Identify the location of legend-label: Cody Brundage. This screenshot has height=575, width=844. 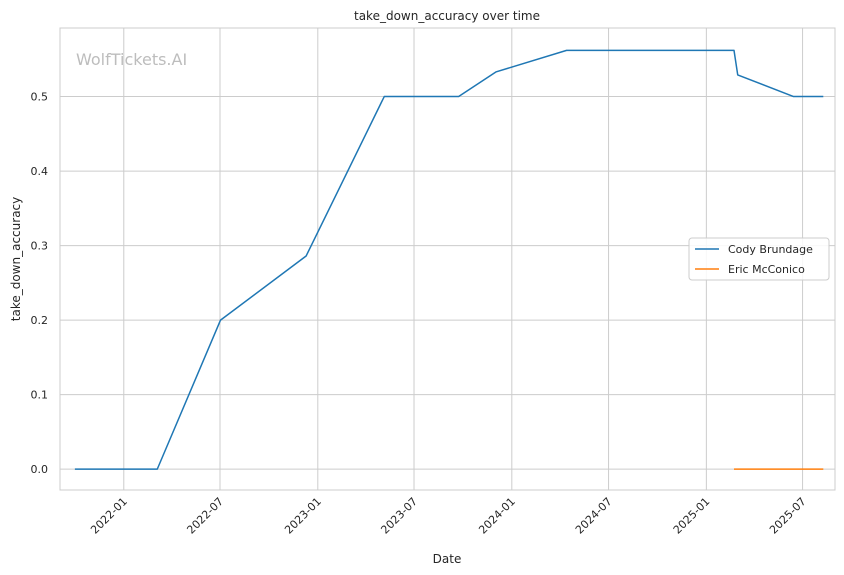
(770, 249).